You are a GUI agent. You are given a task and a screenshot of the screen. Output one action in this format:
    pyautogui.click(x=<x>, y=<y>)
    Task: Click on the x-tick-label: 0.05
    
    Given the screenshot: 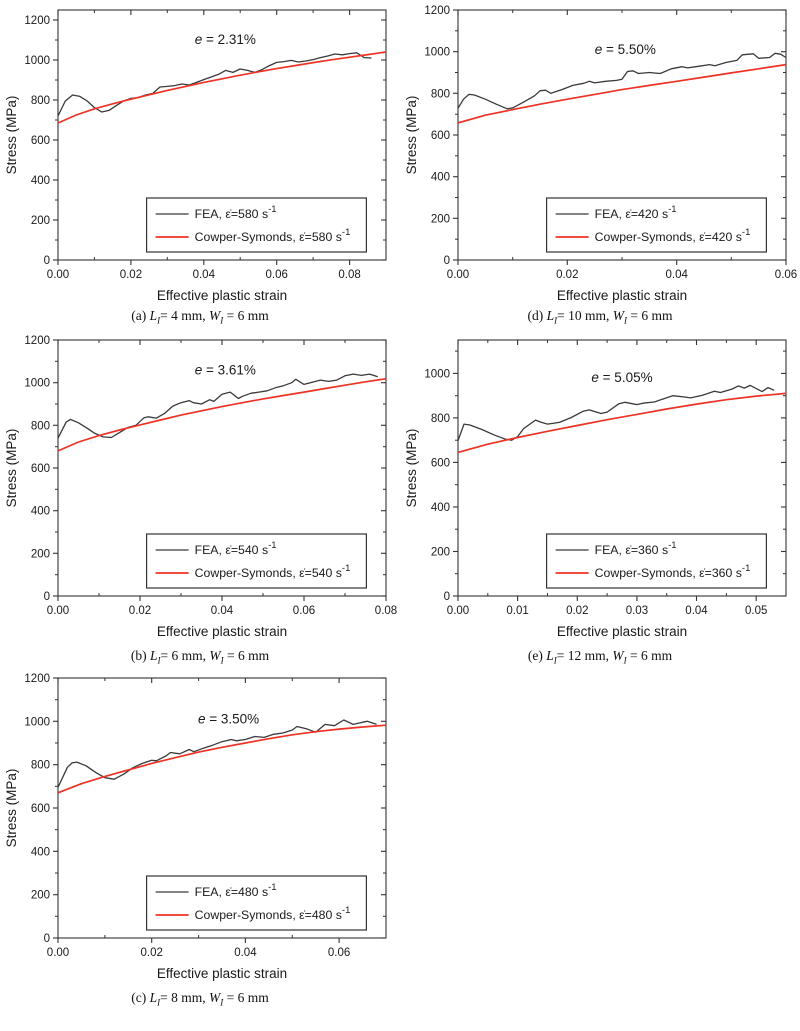 What is the action you would take?
    pyautogui.click(x=756, y=611)
    